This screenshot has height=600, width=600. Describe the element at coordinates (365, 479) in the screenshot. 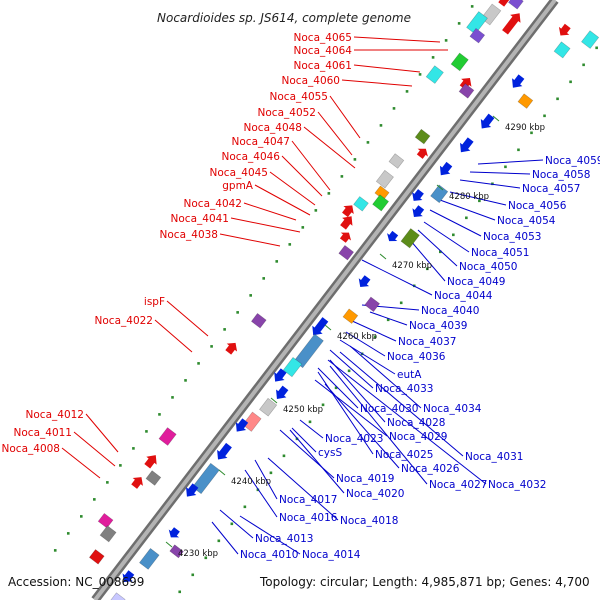

I see `gene-label: Noca_4019` at that location.